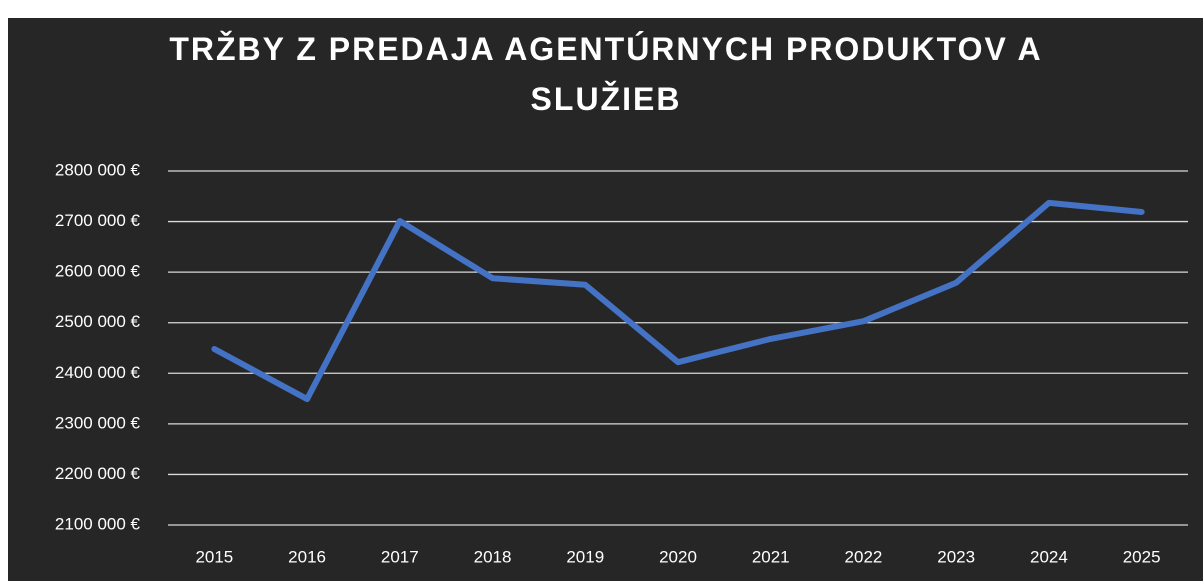 The width and height of the screenshot is (1203, 581). Describe the element at coordinates (98, 321) in the screenshot. I see `y-tick-label: 2500 000 €` at that location.